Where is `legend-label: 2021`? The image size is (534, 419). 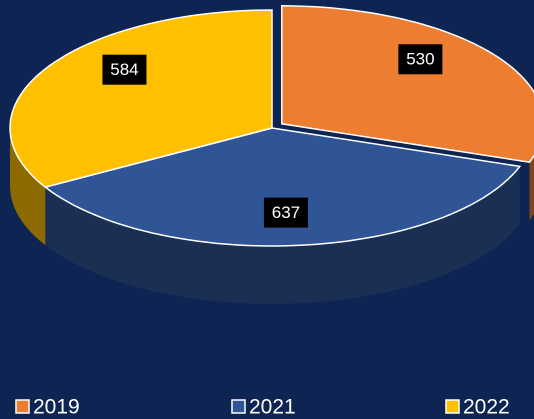 legend-label: 2021 is located at coordinates (272, 407).